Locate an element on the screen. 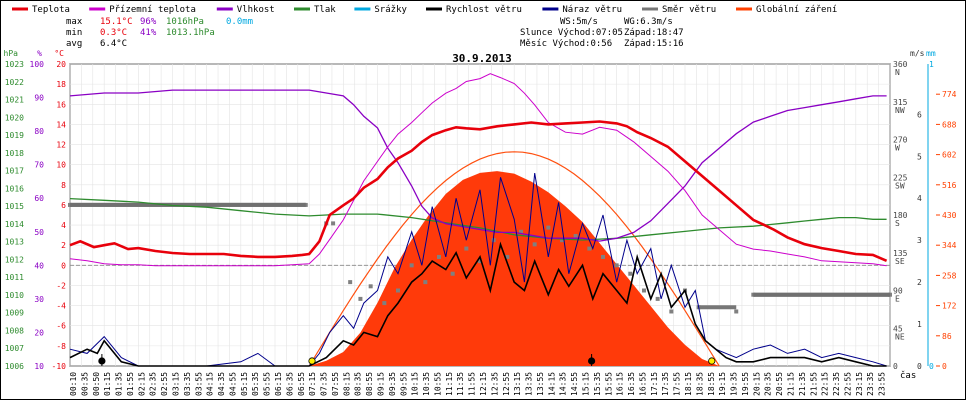 This screenshot has height=400, width=966. pressure-axis-tick: 1020 is located at coordinates (14, 117).